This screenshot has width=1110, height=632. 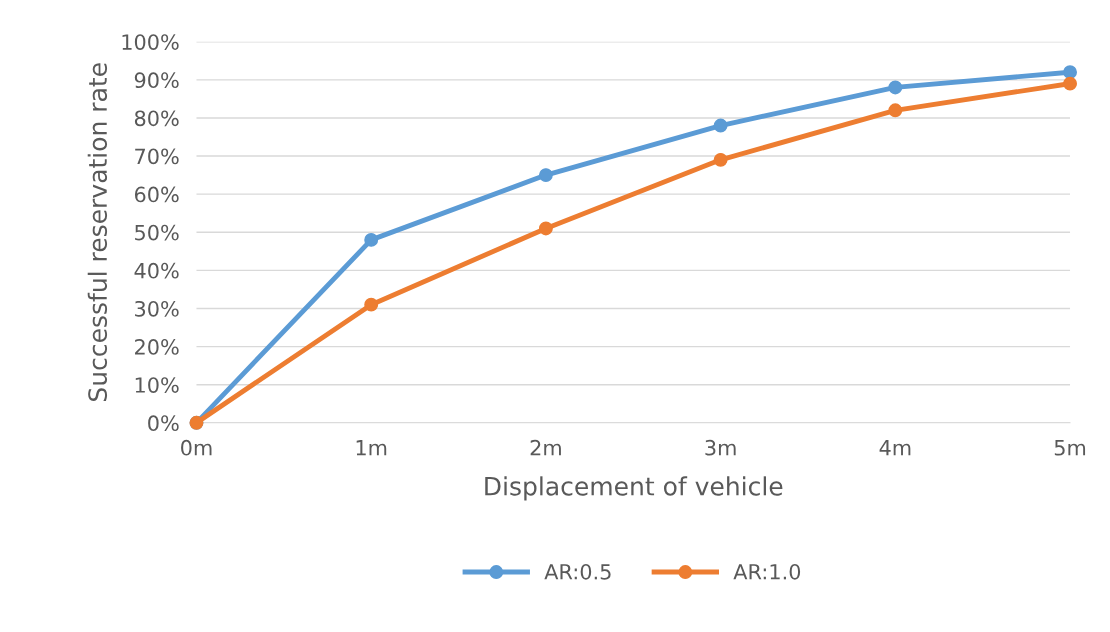 What do you see at coordinates (371, 448) in the screenshot?
I see `x-tick-label: 1m` at bounding box center [371, 448].